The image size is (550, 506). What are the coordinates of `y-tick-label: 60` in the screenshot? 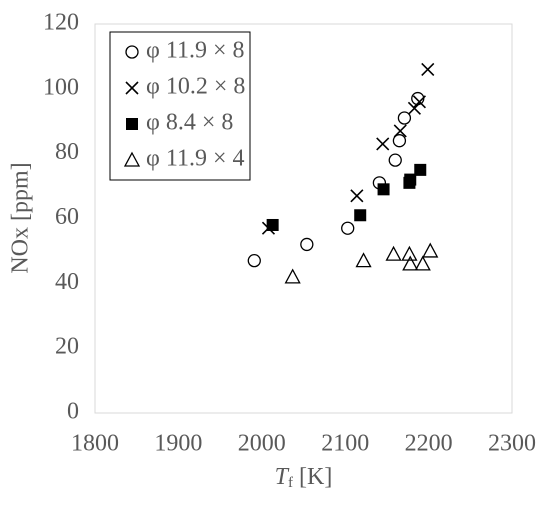 It's located at (67, 217).